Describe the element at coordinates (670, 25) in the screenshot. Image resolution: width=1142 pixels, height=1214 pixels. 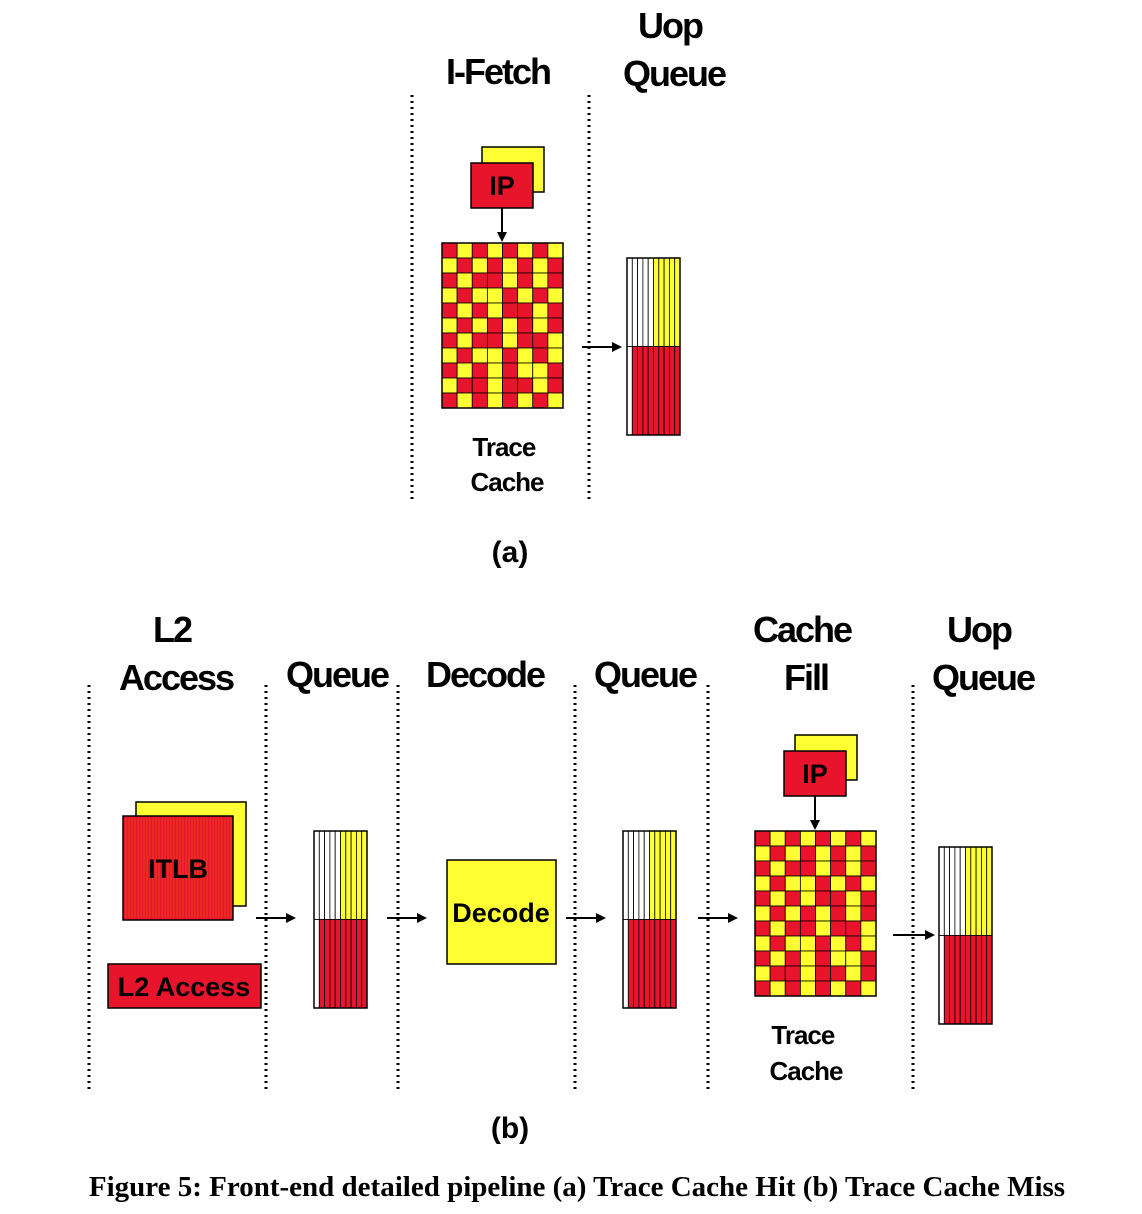
I see `uop-queue-line1: Uop` at that location.